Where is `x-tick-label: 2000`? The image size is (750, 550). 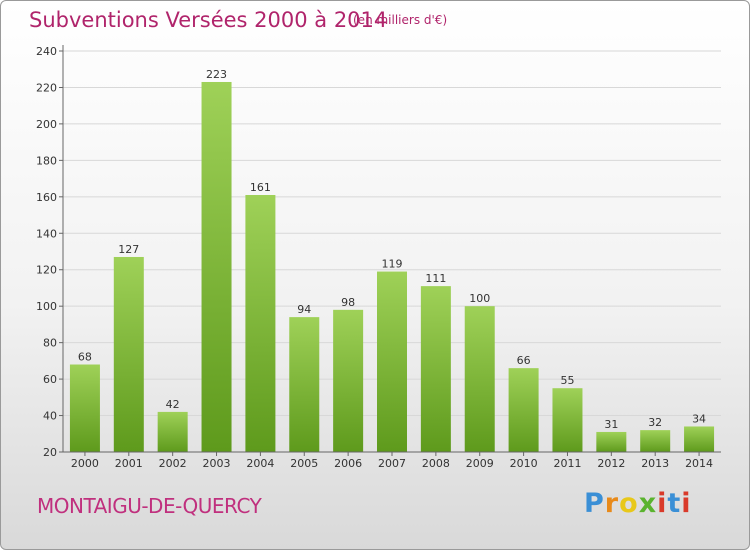 x-tick-label: 2000 is located at coordinates (85, 463).